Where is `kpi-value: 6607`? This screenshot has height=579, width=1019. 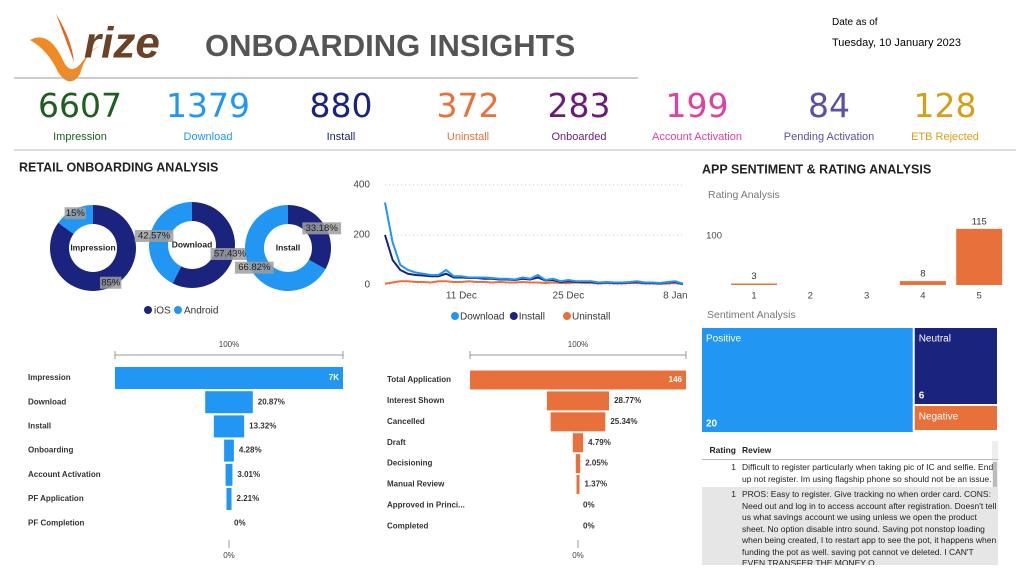 kpi-value: 6607 is located at coordinates (80, 105).